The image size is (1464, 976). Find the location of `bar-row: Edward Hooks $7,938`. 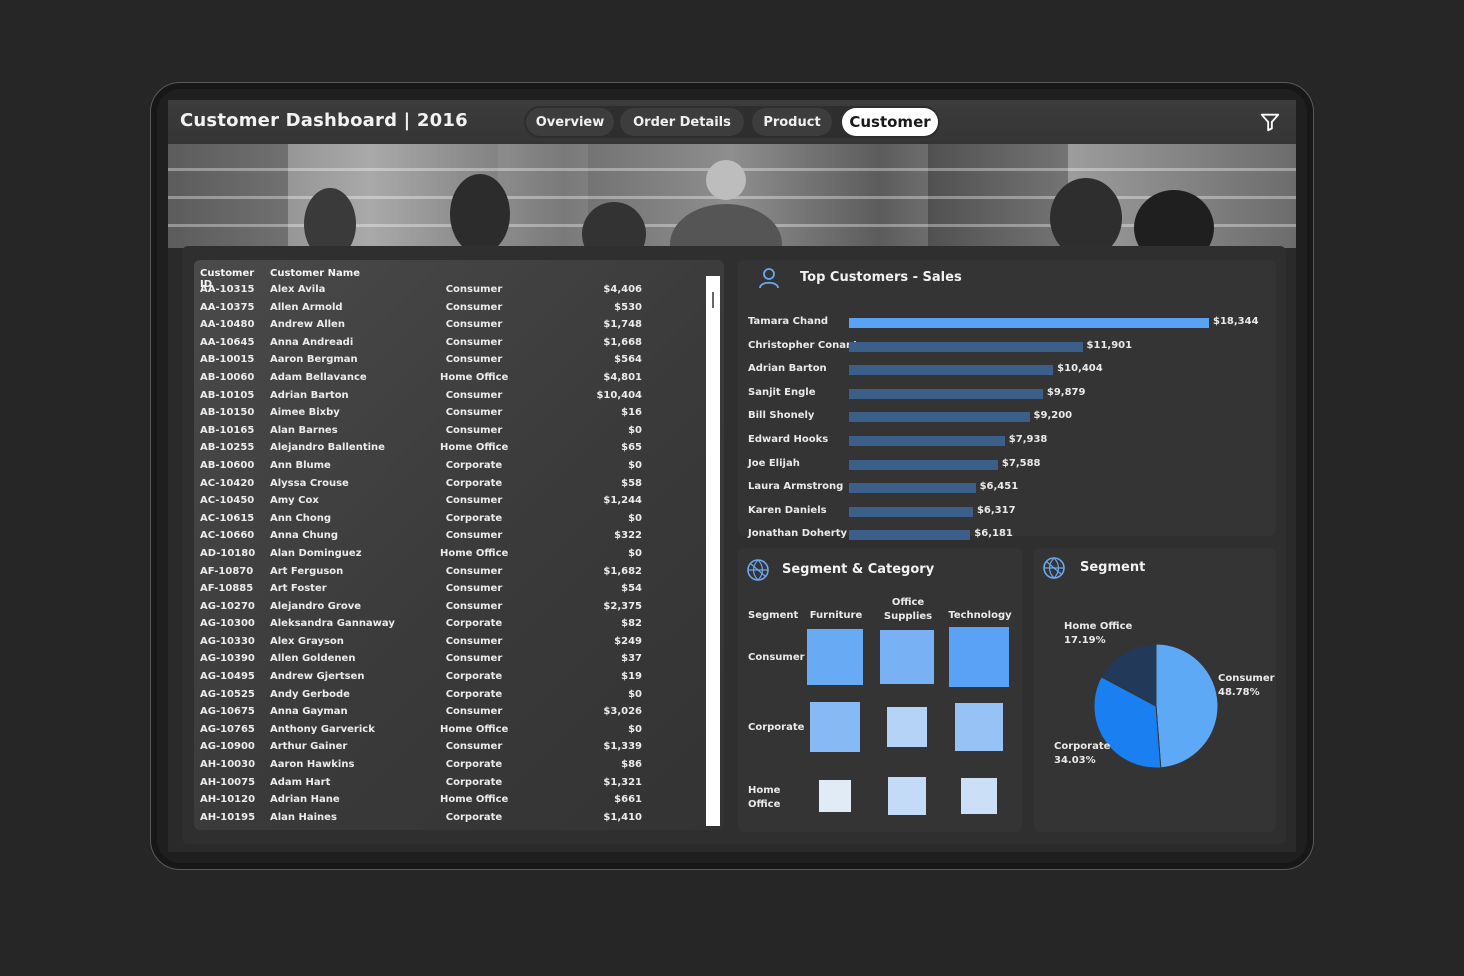

bar-row: Edward Hooks $7,938 is located at coordinates (1008, 441).